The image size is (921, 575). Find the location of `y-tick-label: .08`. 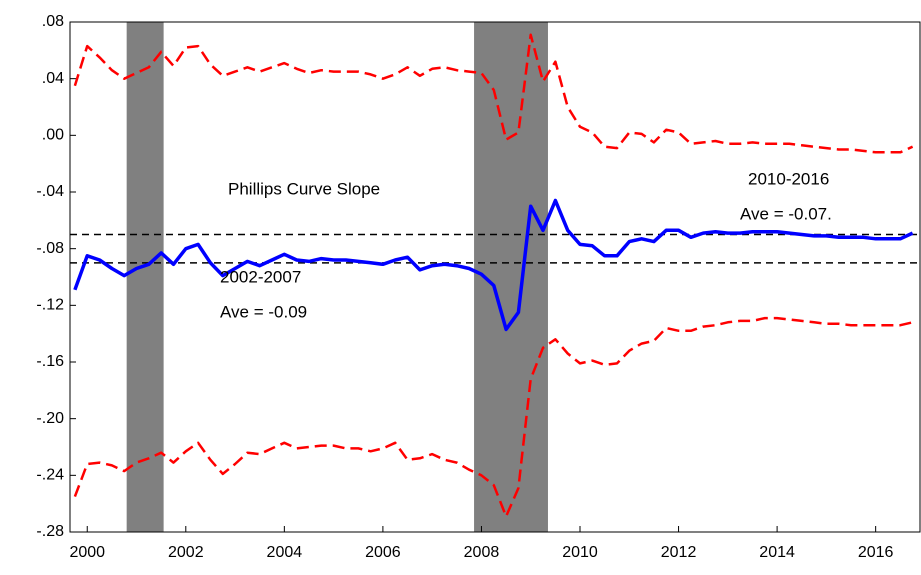

y-tick-label: .08 is located at coordinates (53, 21).